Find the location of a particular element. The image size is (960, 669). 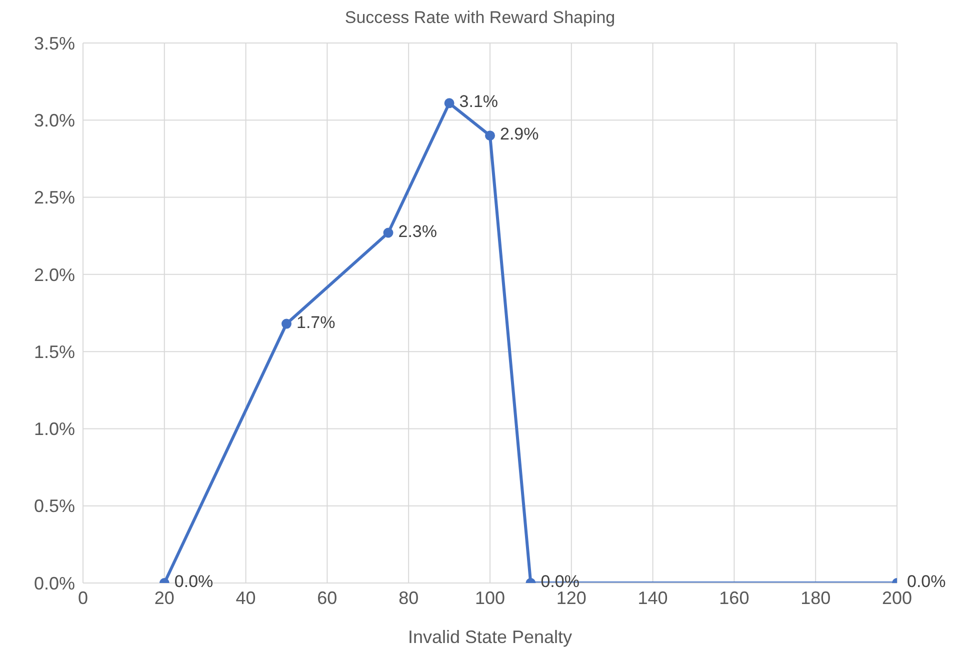

data-label: 3.1% is located at coordinates (478, 102).